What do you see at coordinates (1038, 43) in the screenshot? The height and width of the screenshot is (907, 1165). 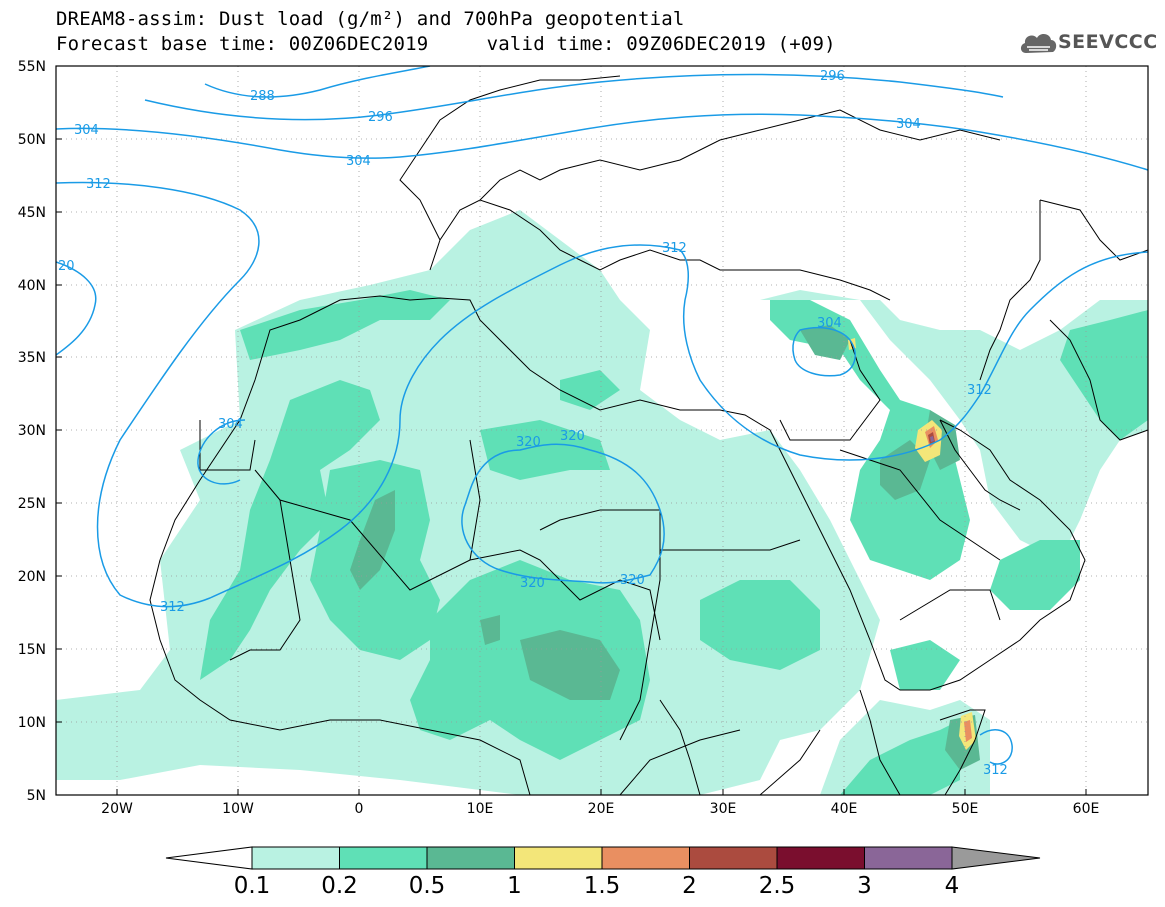 I see `cloud-logo-icon` at bounding box center [1038, 43].